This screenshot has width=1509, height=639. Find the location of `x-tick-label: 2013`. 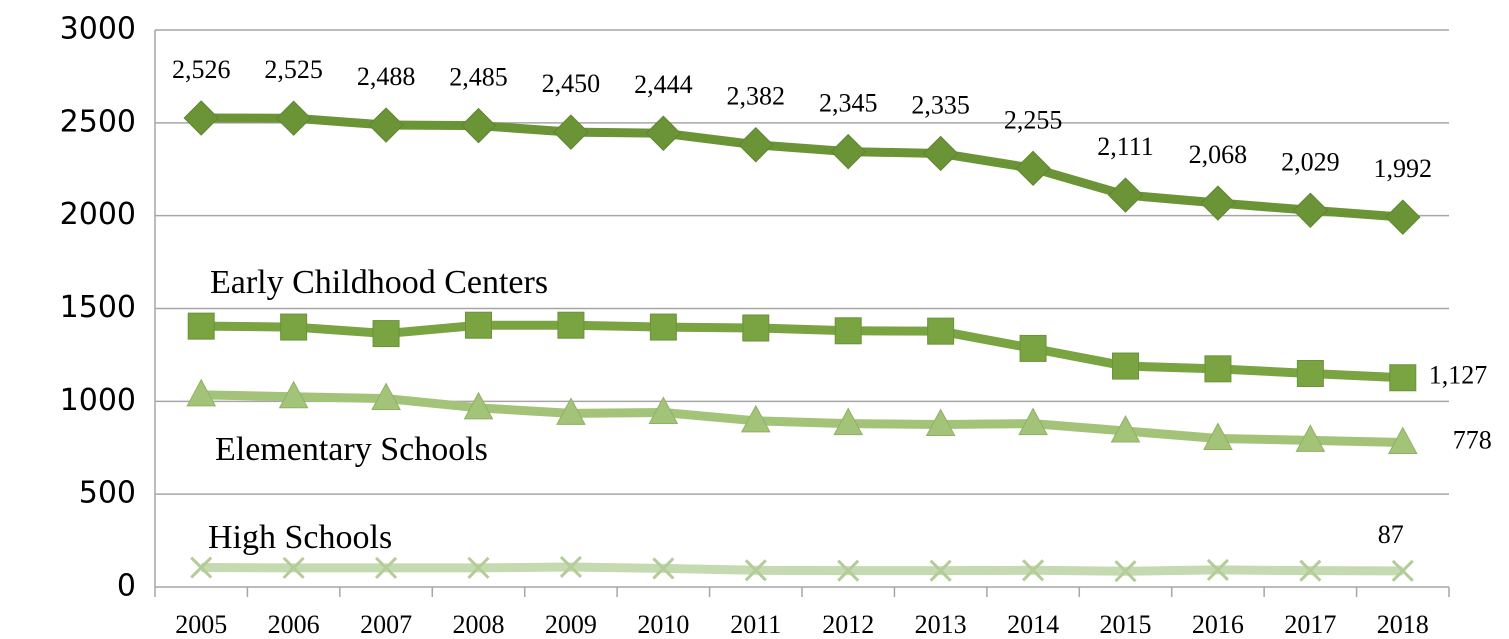

x-tick-label: 2013 is located at coordinates (941, 624).